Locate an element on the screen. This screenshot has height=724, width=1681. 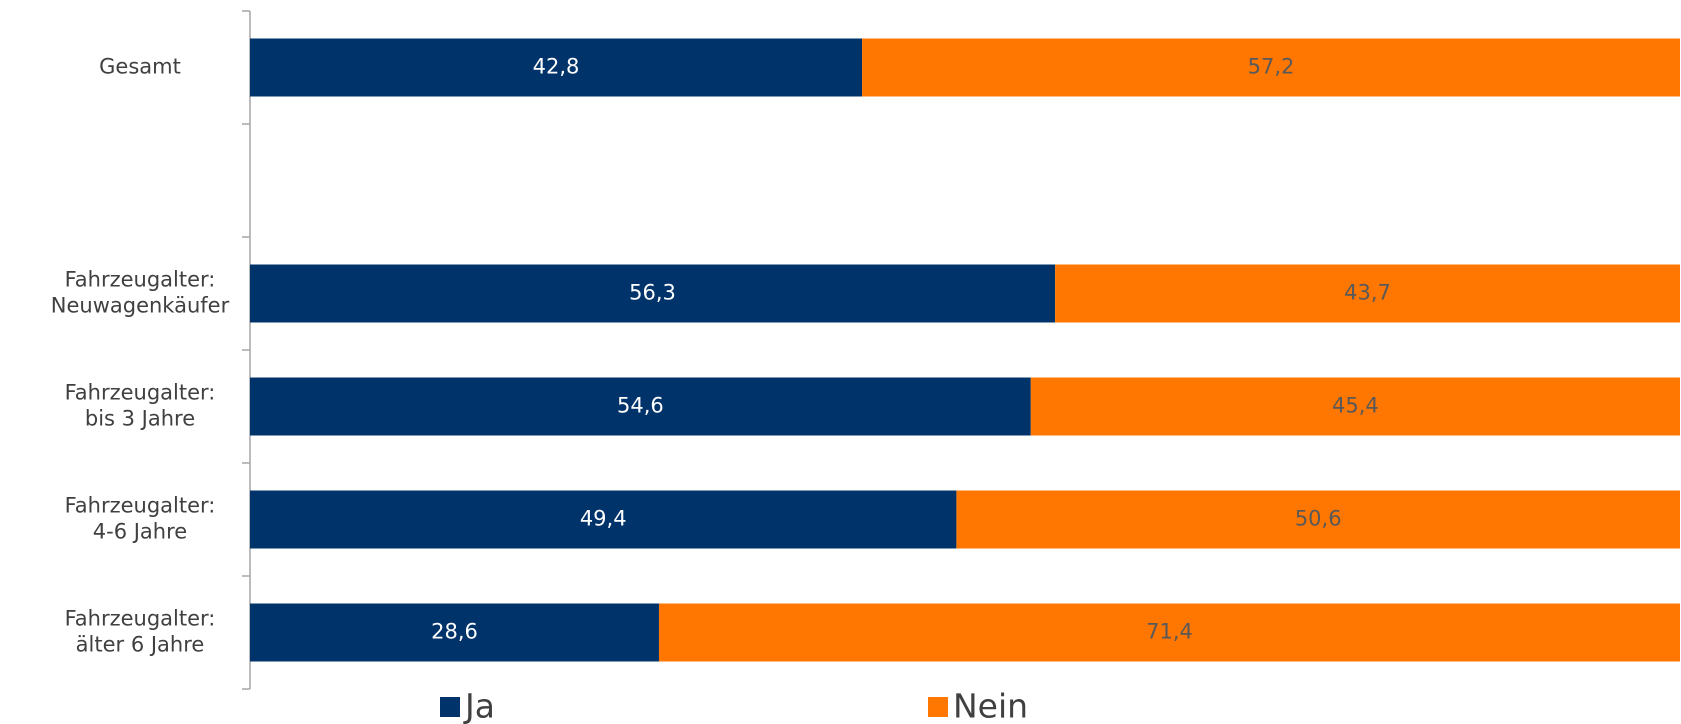
data-label: 49,4 is located at coordinates (603, 519).